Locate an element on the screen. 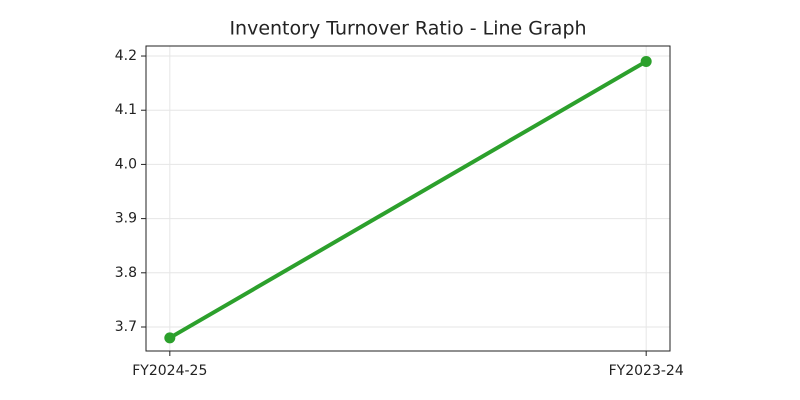 The width and height of the screenshot is (800, 400). y-tick-label: 4.0 is located at coordinates (126, 164).